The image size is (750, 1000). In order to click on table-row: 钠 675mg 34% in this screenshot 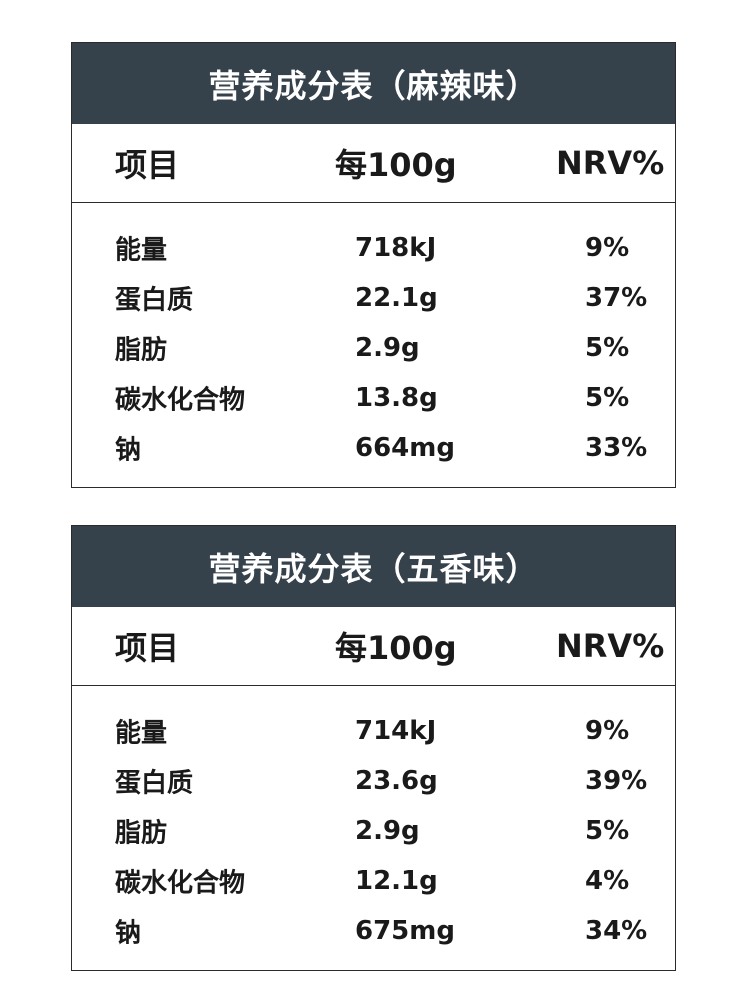, I will do `click(373, 931)`.